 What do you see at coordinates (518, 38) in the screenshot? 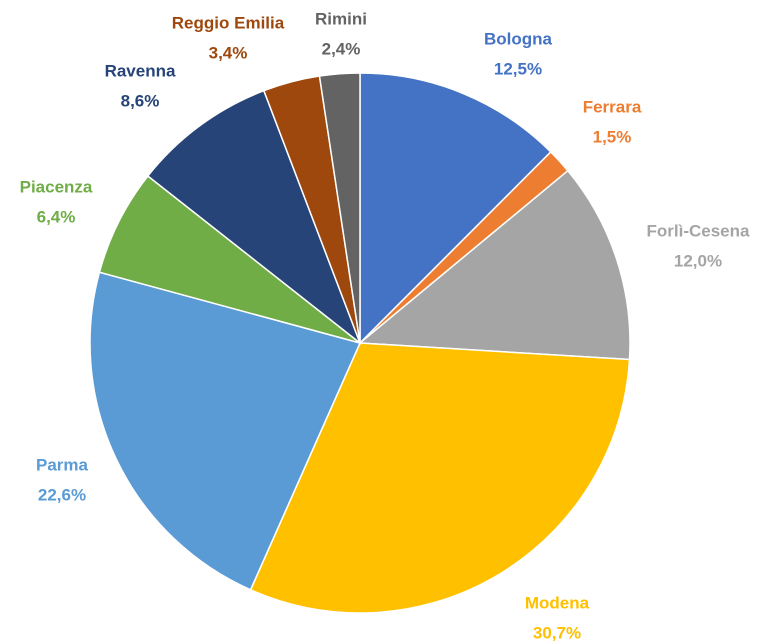
I see `slice-label: Bologna` at bounding box center [518, 38].